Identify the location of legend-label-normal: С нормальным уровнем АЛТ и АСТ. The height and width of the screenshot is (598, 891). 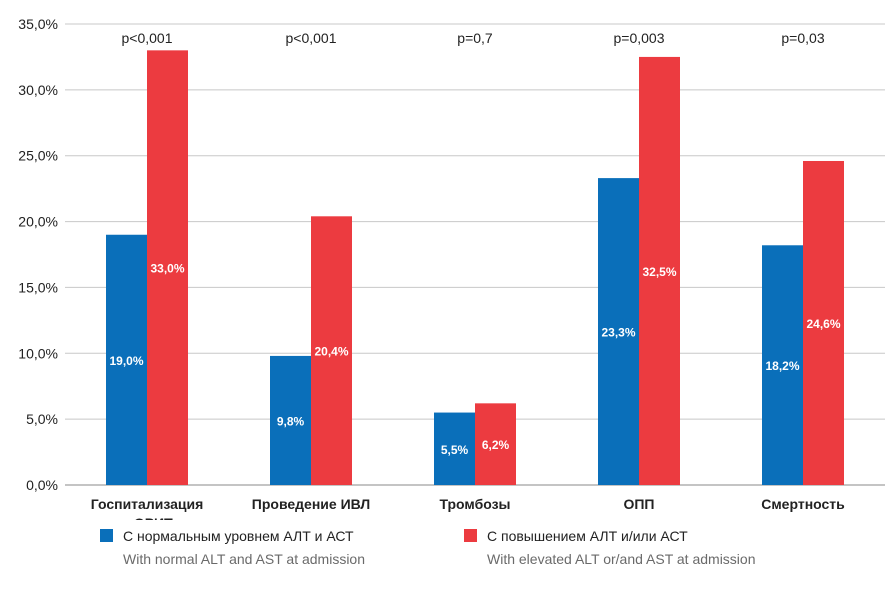
(238, 536).